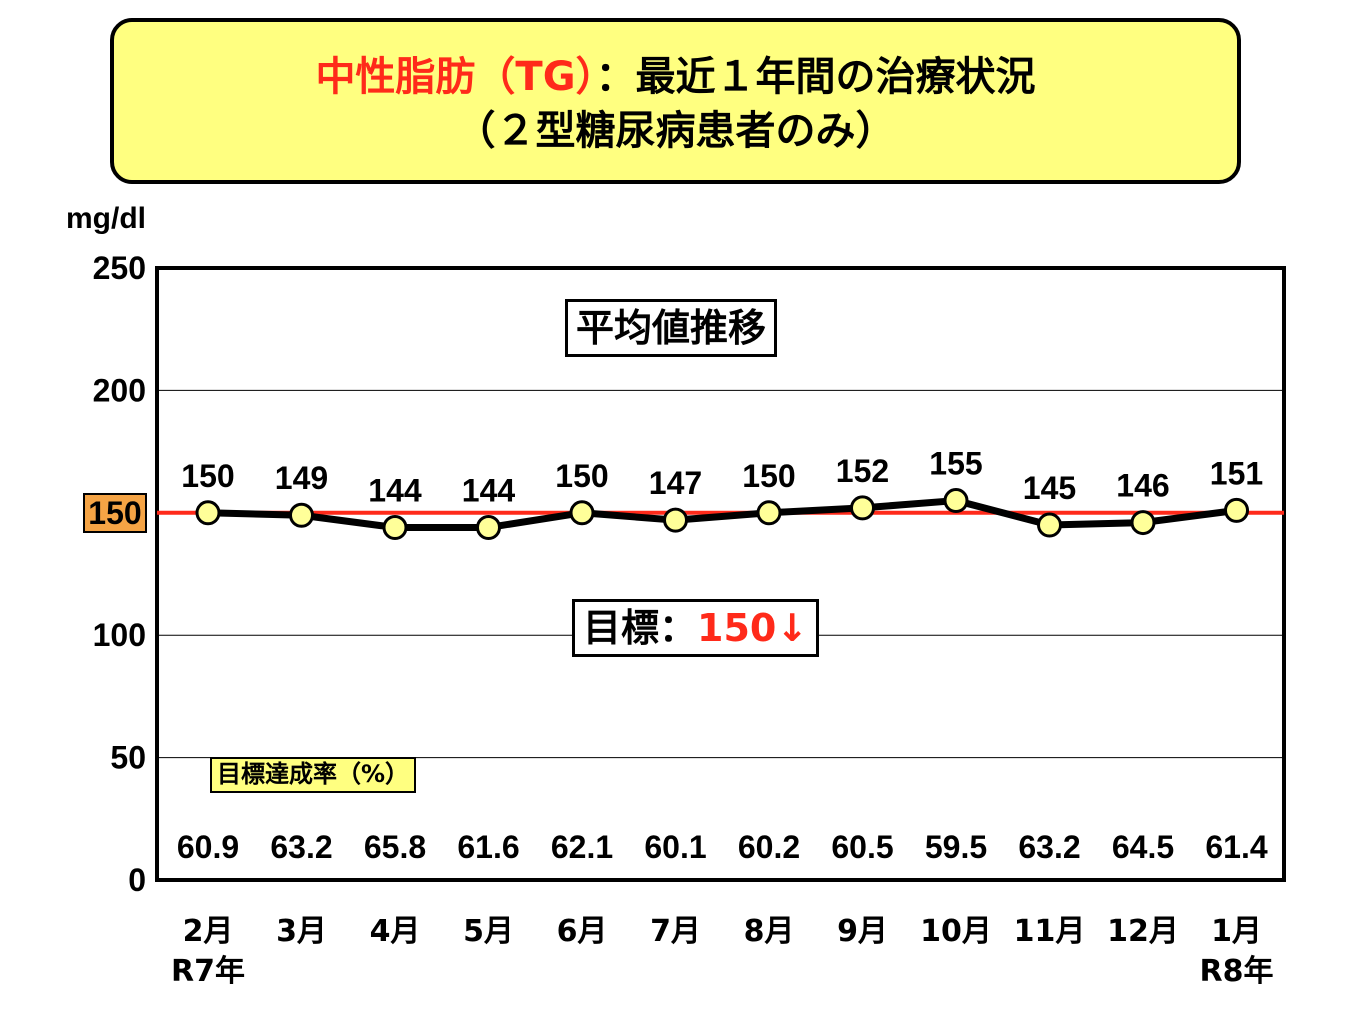  What do you see at coordinates (137, 880) in the screenshot?
I see `y-tick-label: 0` at bounding box center [137, 880].